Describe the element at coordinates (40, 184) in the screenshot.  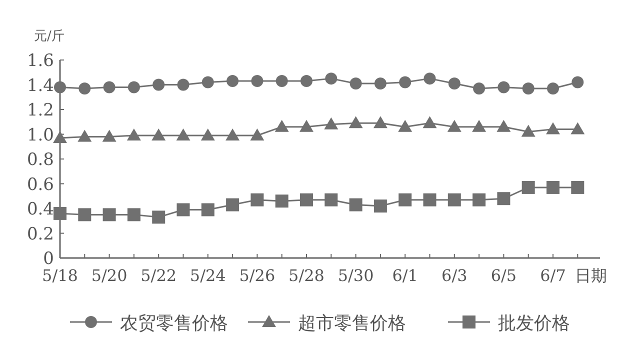
I see `y-tick-label: 0.6` at that location.